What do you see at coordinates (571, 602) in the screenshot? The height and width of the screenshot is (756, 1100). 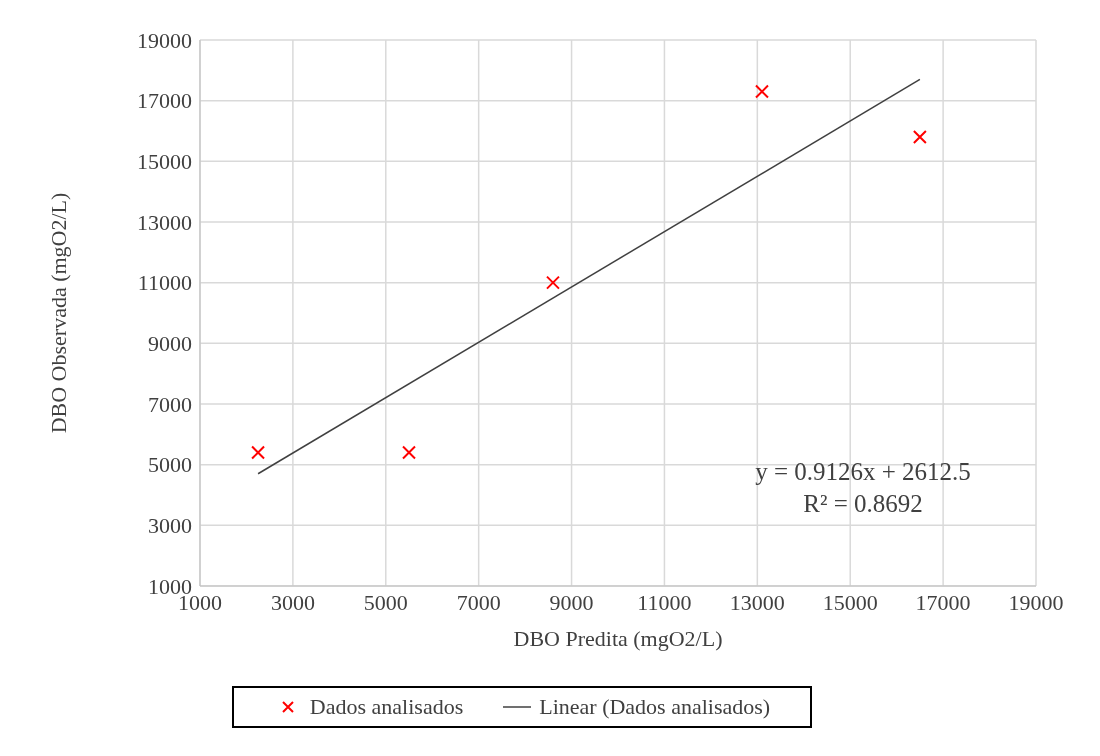 I see `x-tick-label: 9000` at bounding box center [571, 602].